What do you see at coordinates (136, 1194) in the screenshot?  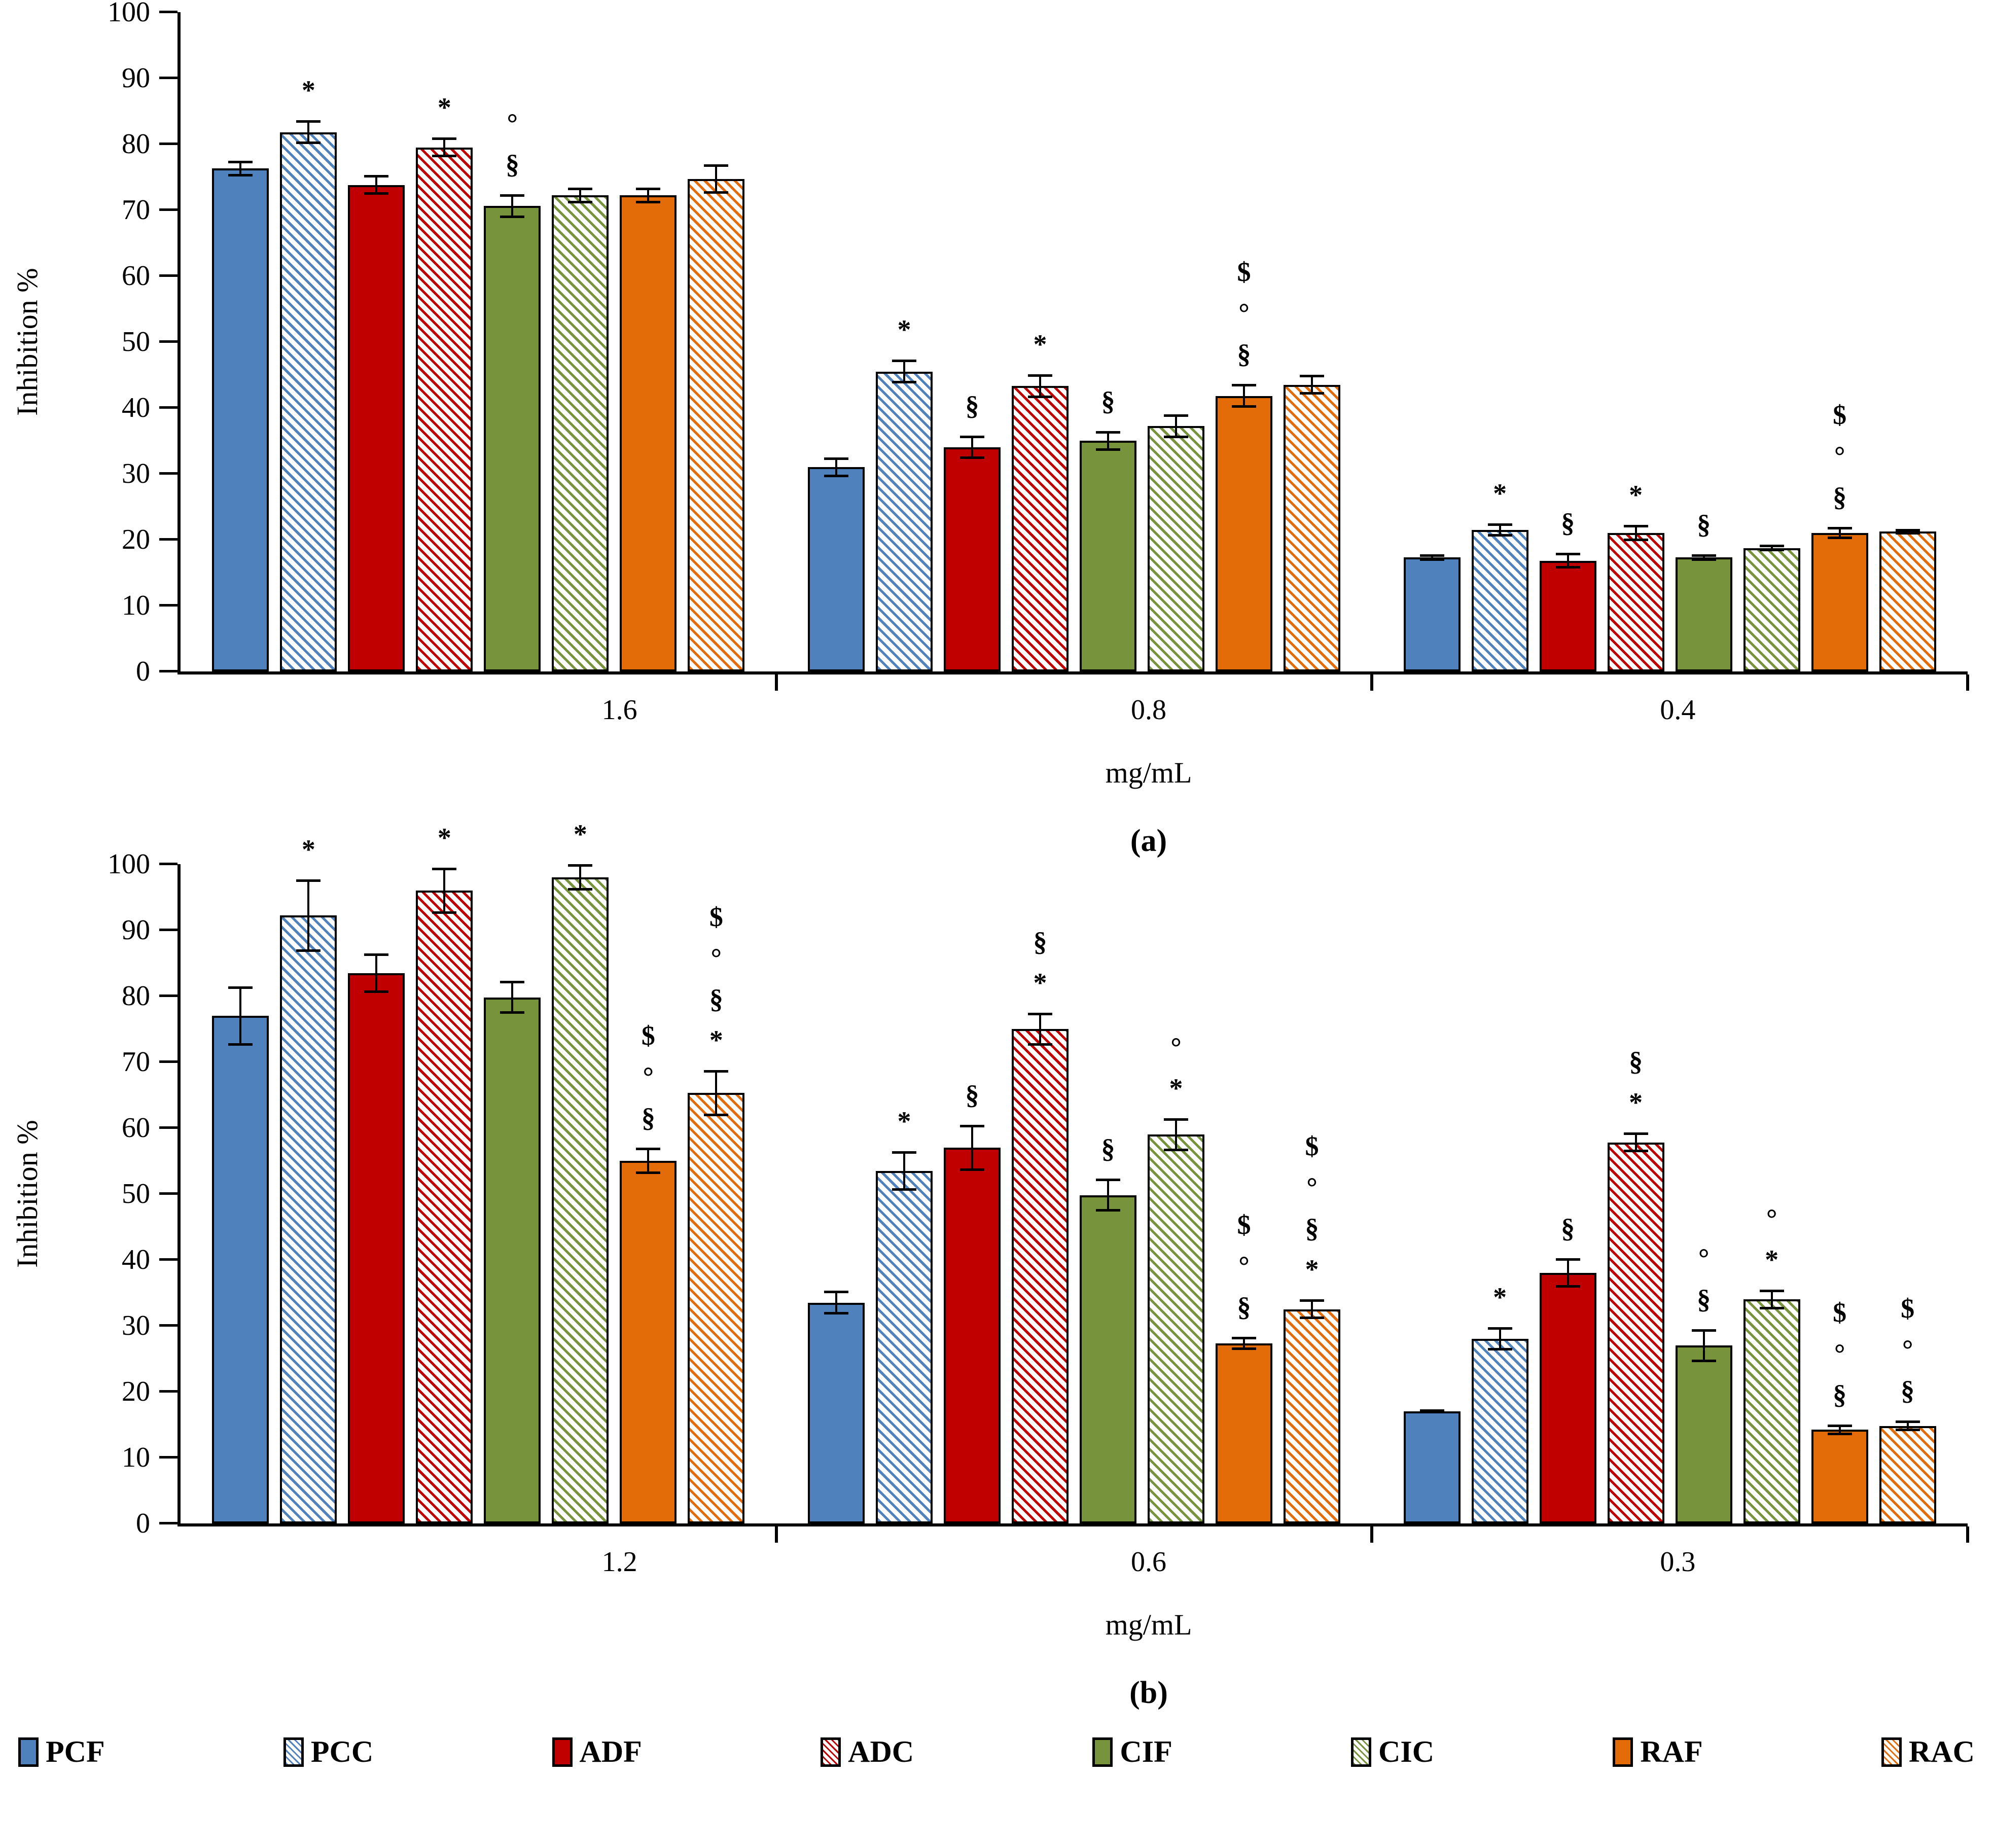 I see `y-tick-label: 50` at bounding box center [136, 1194].